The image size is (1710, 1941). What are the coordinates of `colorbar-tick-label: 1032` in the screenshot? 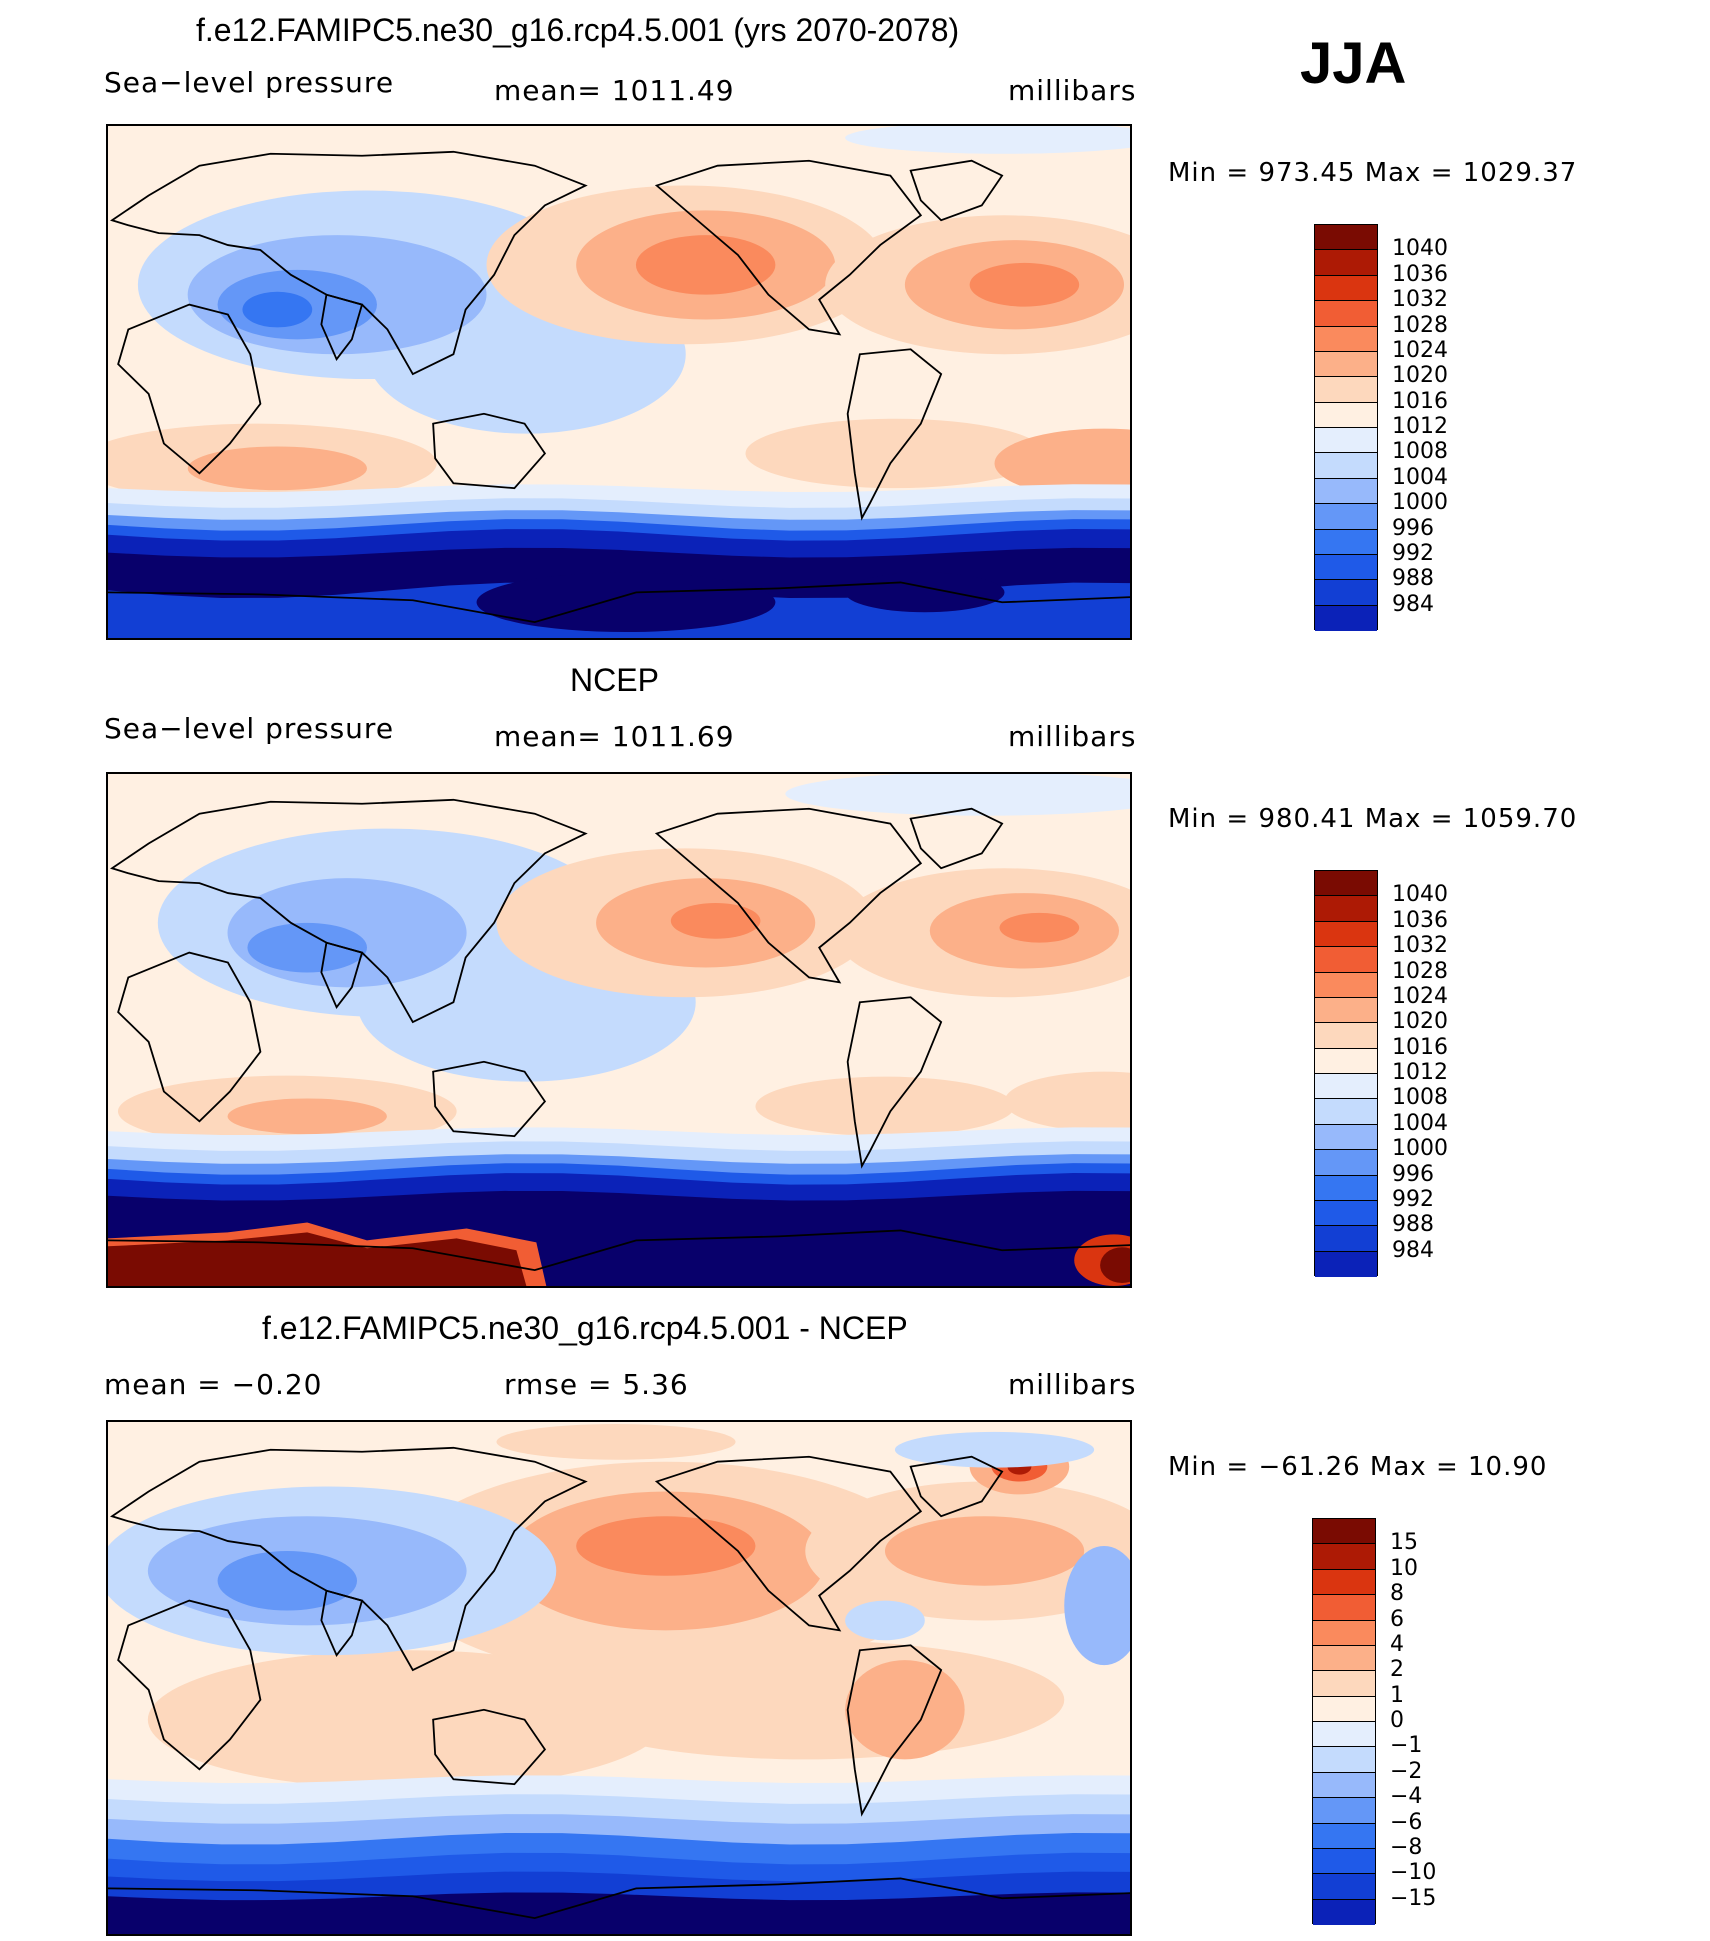 It's located at (1420, 946).